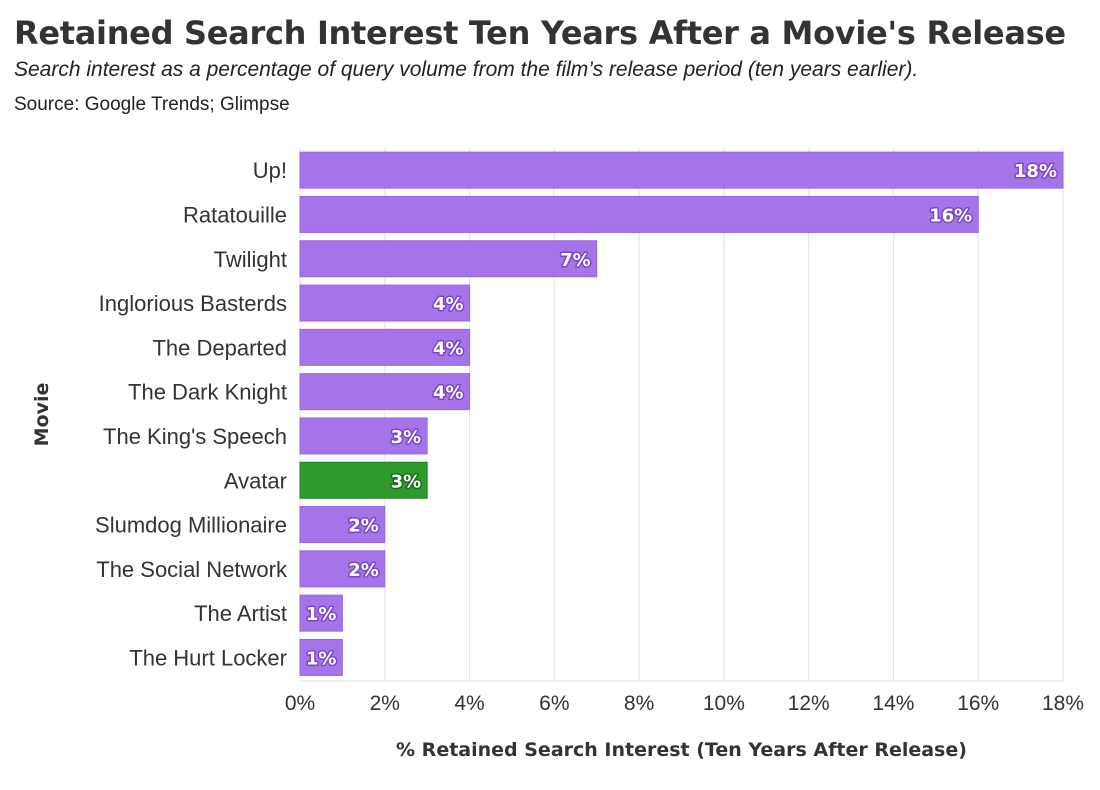 The height and width of the screenshot is (790, 1100). What do you see at coordinates (724, 703) in the screenshot?
I see `x-tick-label: 10%` at bounding box center [724, 703].